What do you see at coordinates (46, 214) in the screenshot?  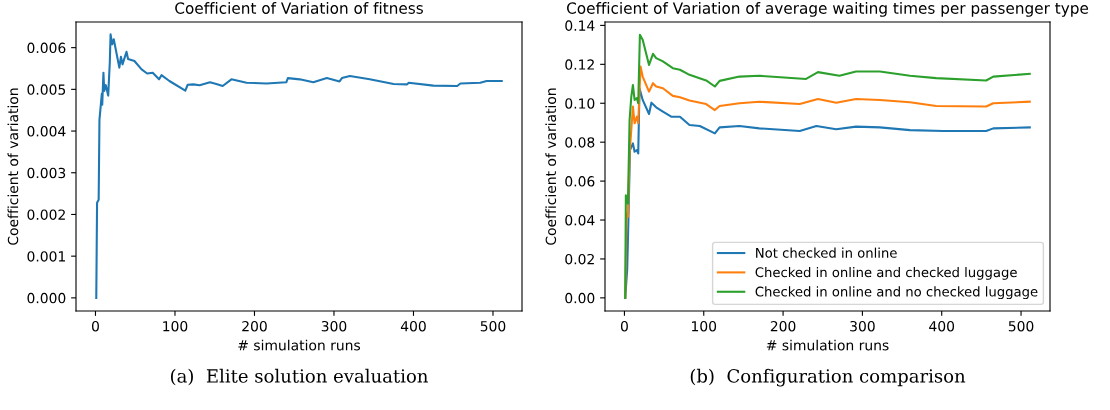 I see `y-tick-label: 0.002` at bounding box center [46, 214].